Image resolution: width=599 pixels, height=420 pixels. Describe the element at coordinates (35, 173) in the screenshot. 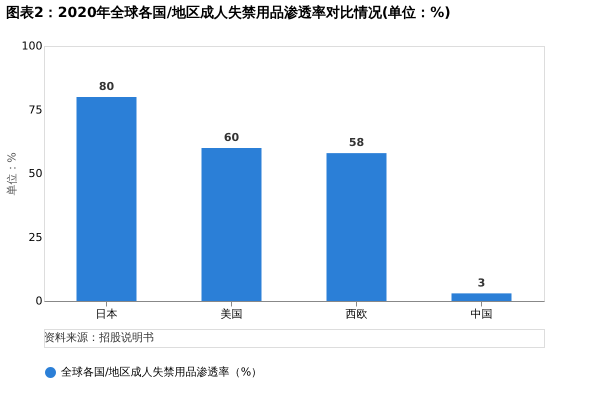

I see `y-tick-label: 50` at that location.